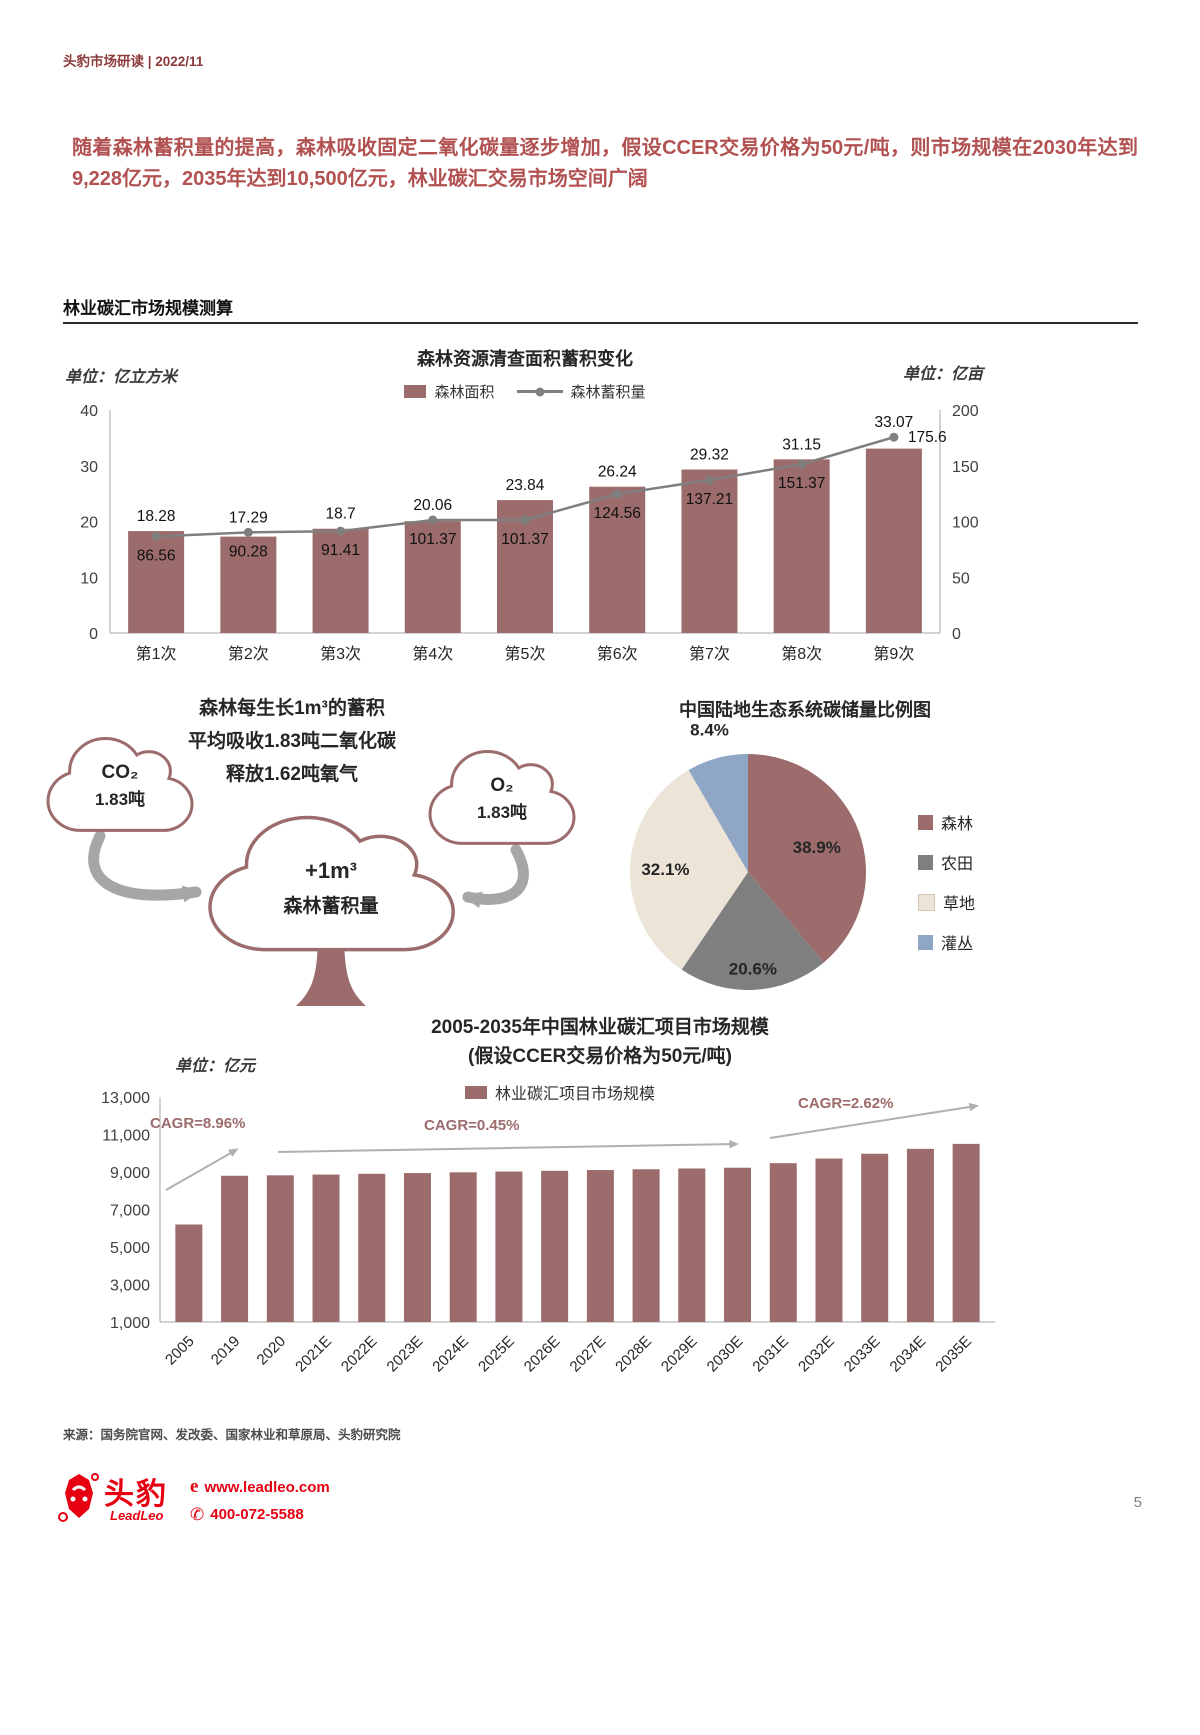 This screenshot has height=1735, width=1200. Describe the element at coordinates (93, 634) in the screenshot. I see `left-axis-tick: 0` at that location.